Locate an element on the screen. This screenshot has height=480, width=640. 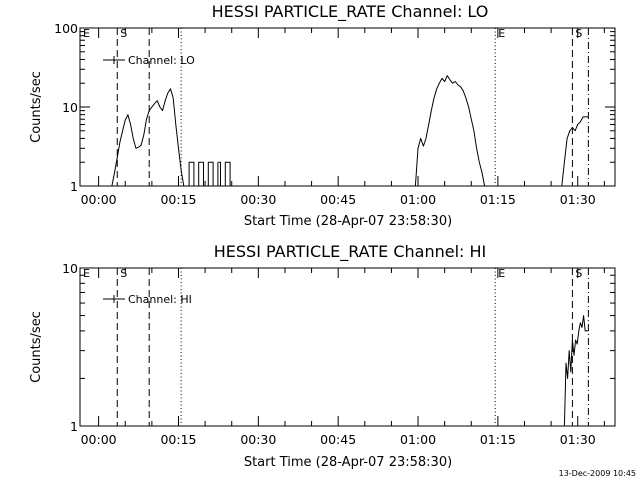
footer-timestamp: 13-Dec-2009 10:45 is located at coordinates (597, 473).